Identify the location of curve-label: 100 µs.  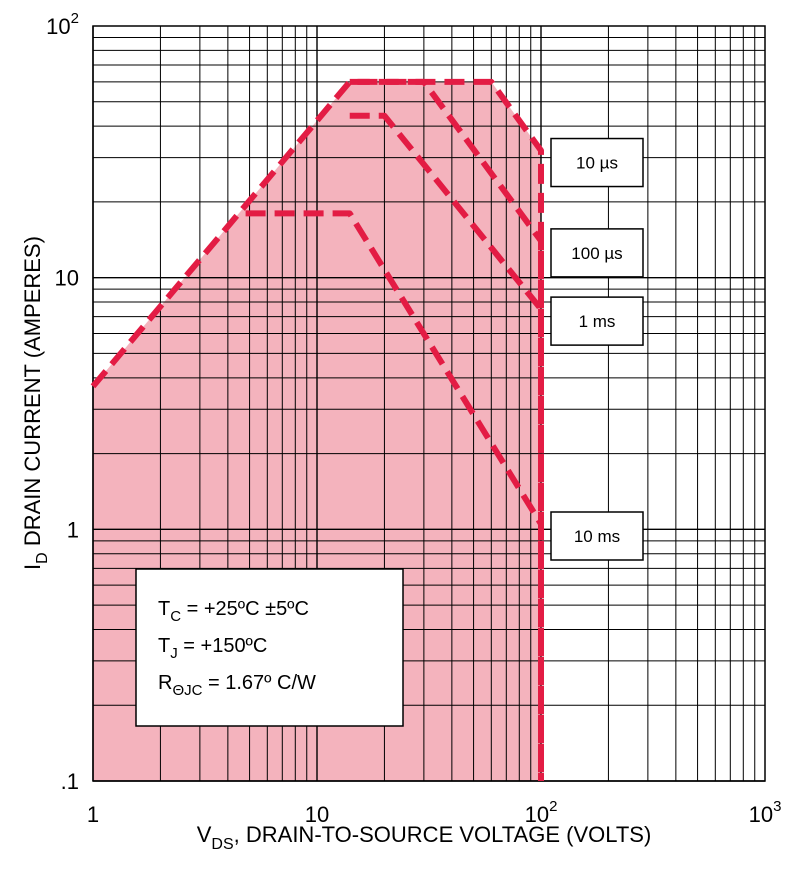
(597, 253).